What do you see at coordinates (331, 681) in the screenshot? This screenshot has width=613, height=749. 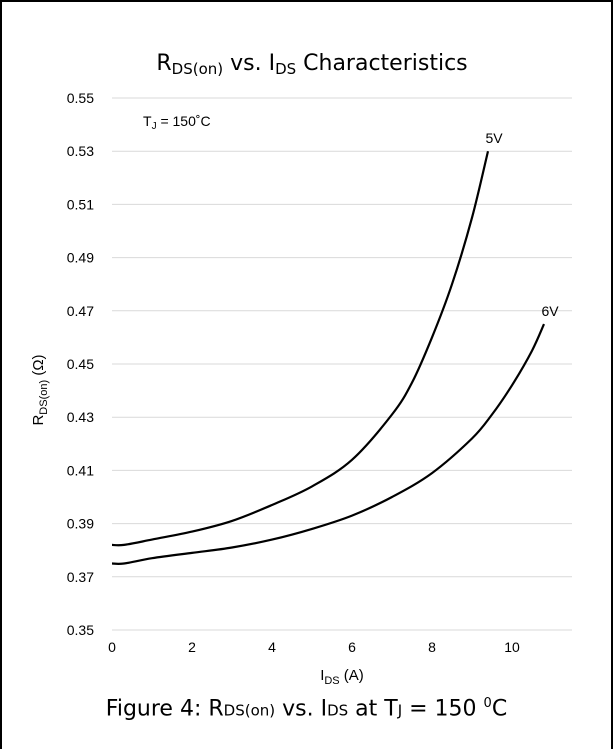 I see `x-axis-label-sub: DS` at bounding box center [331, 681].